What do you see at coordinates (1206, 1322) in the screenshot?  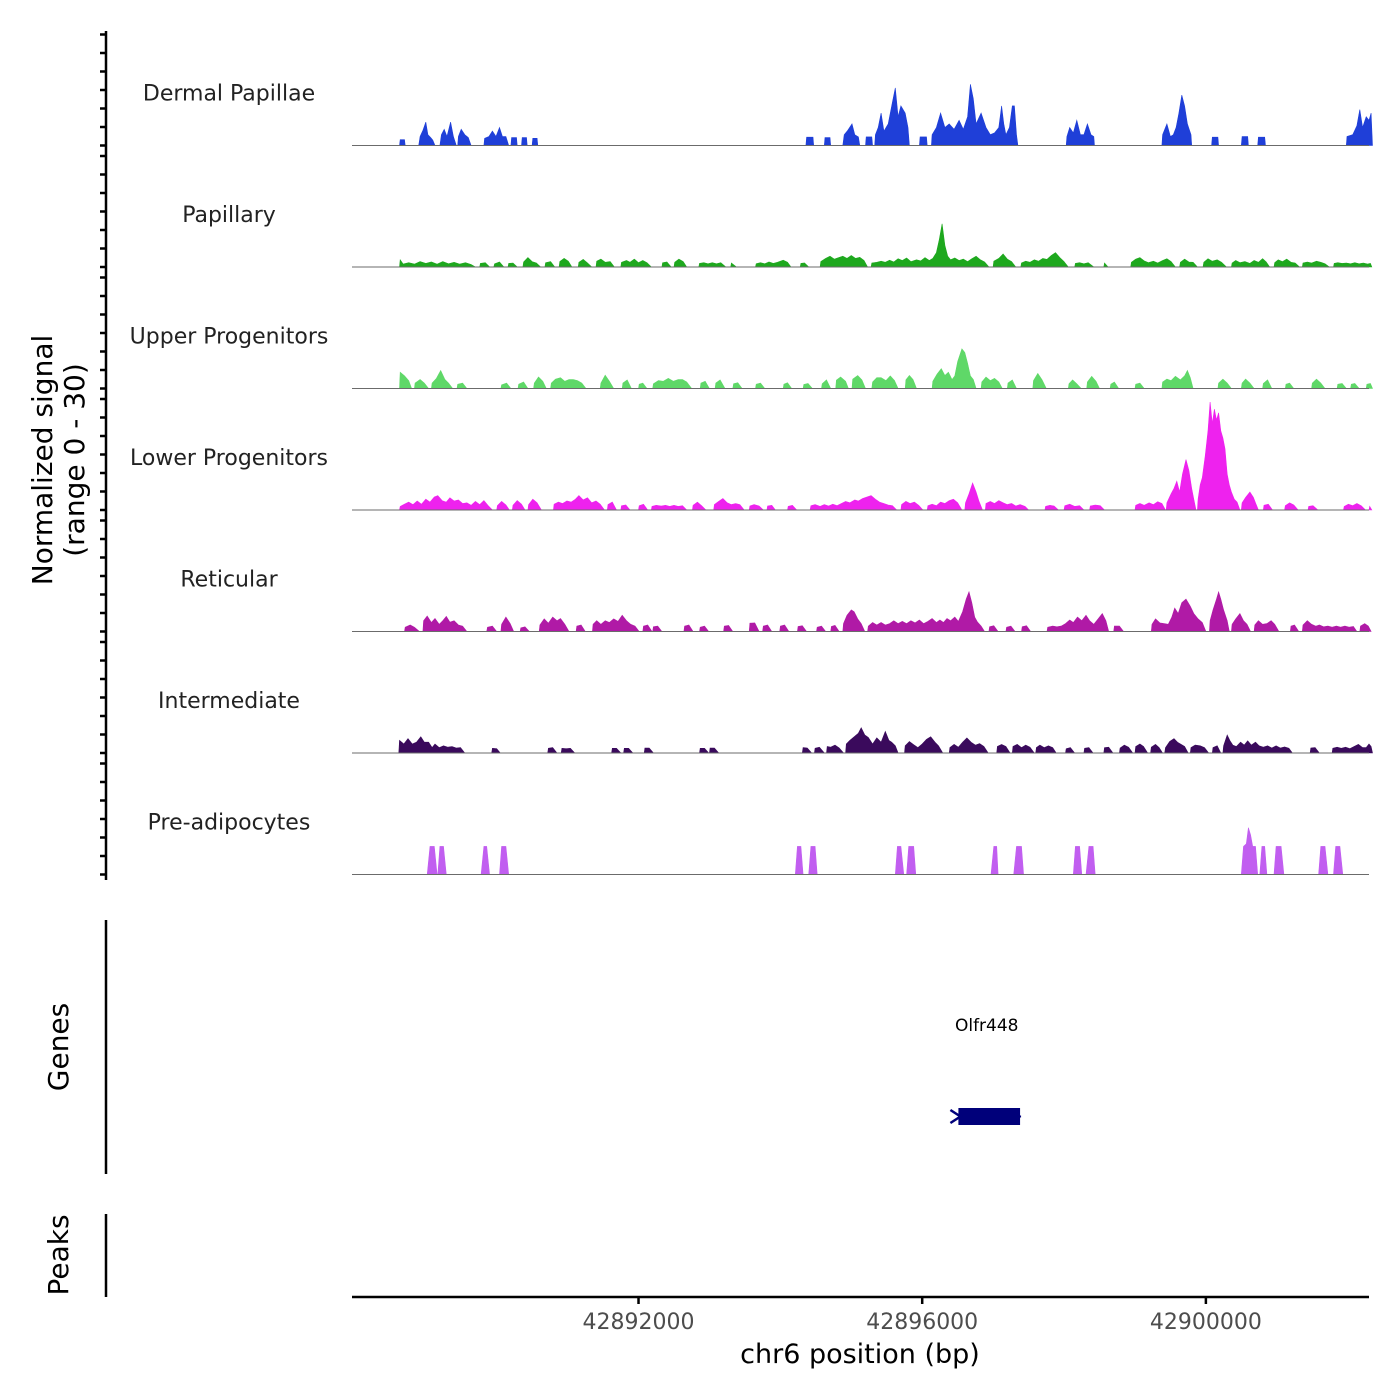 I see `x-tick-label: 42900000` at bounding box center [1206, 1322].